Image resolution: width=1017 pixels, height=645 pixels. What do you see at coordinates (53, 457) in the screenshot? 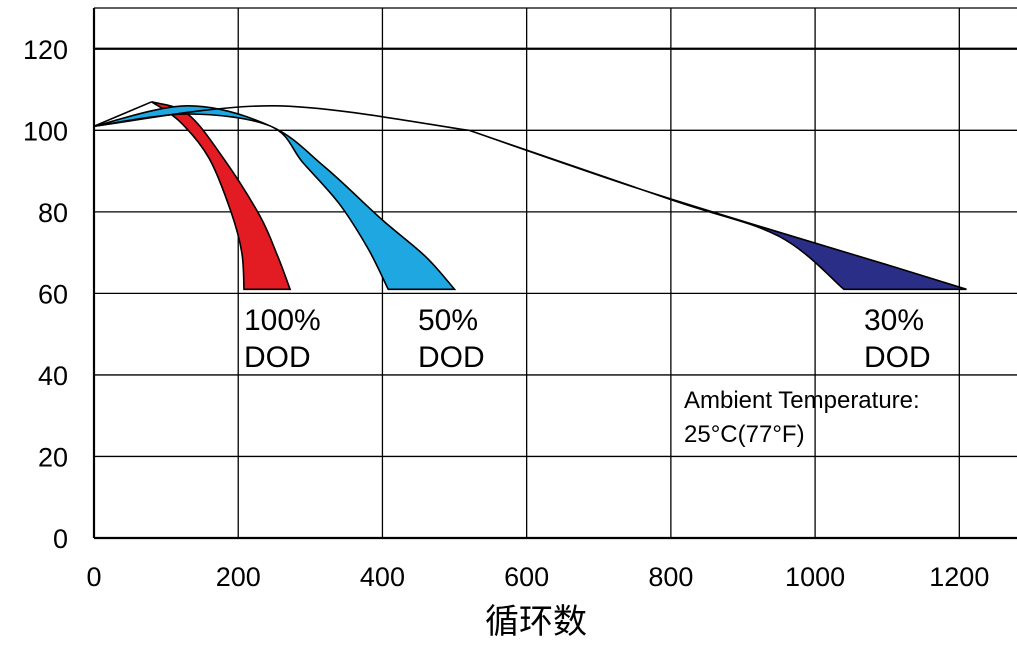
I see `y-tick-label-20: 20` at bounding box center [53, 457].